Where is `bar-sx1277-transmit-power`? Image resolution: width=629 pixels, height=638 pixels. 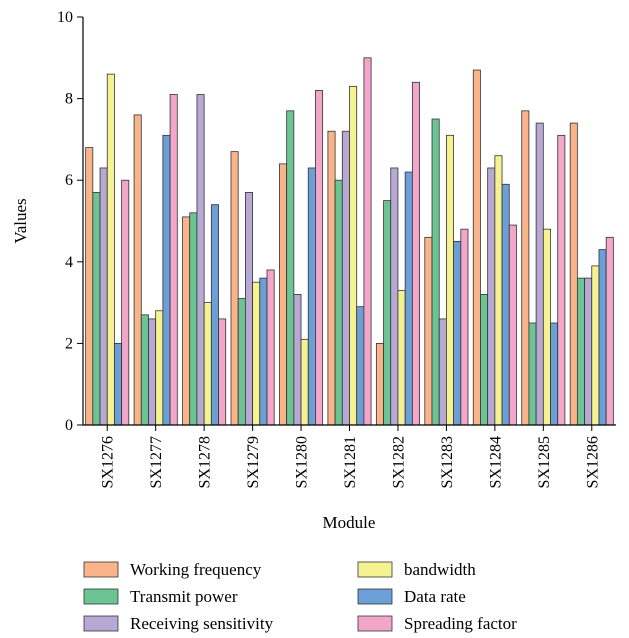 bar-sx1277-transmit-power is located at coordinates (144, 370).